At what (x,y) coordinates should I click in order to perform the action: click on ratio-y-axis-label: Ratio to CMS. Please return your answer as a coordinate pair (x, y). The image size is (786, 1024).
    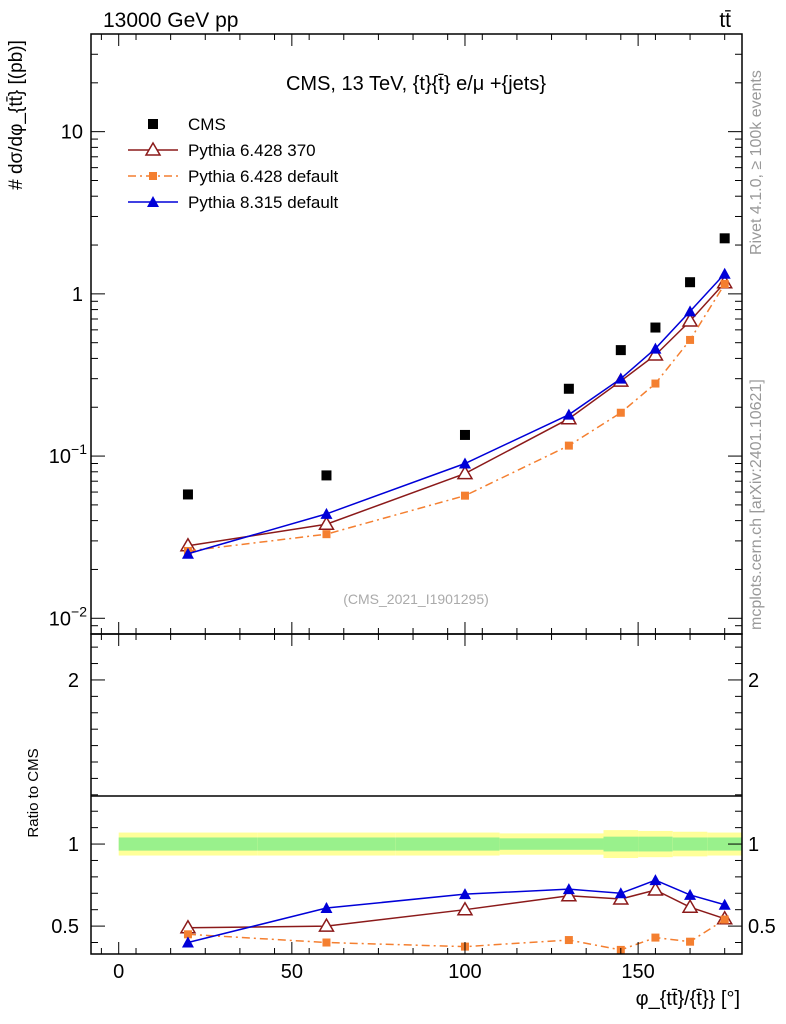
    Looking at the image, I should click on (33, 792).